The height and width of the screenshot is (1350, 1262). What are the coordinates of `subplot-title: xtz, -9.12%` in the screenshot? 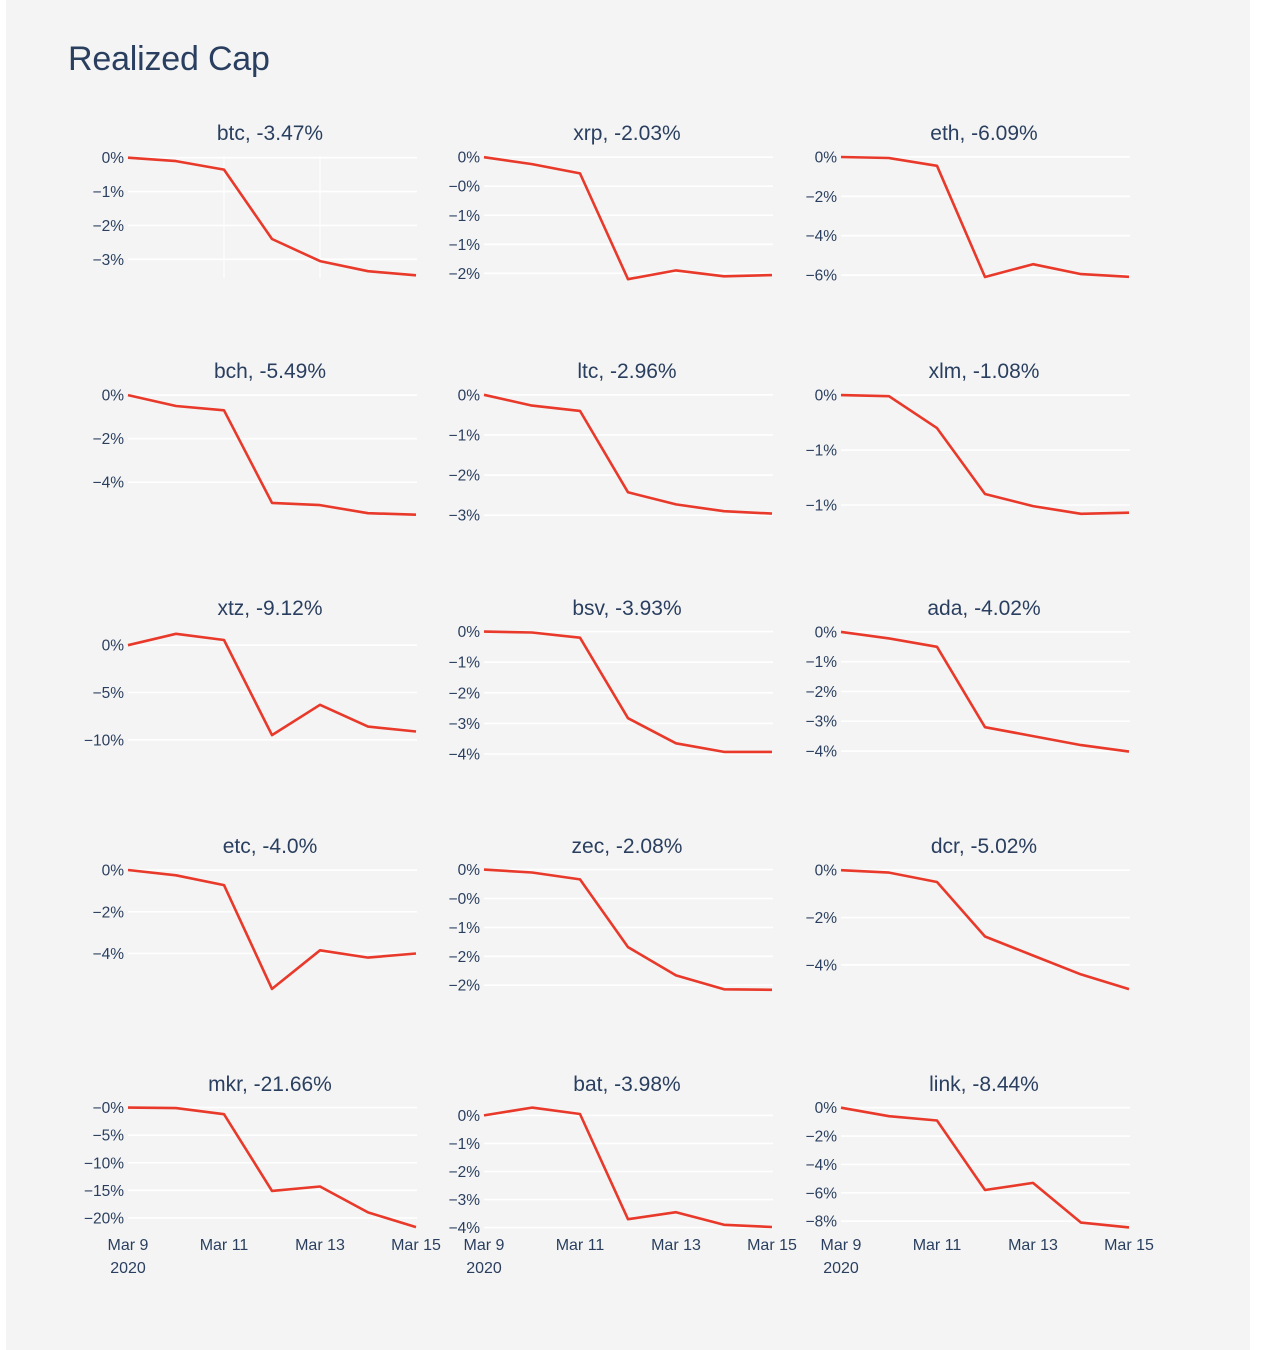 It's located at (269, 608).